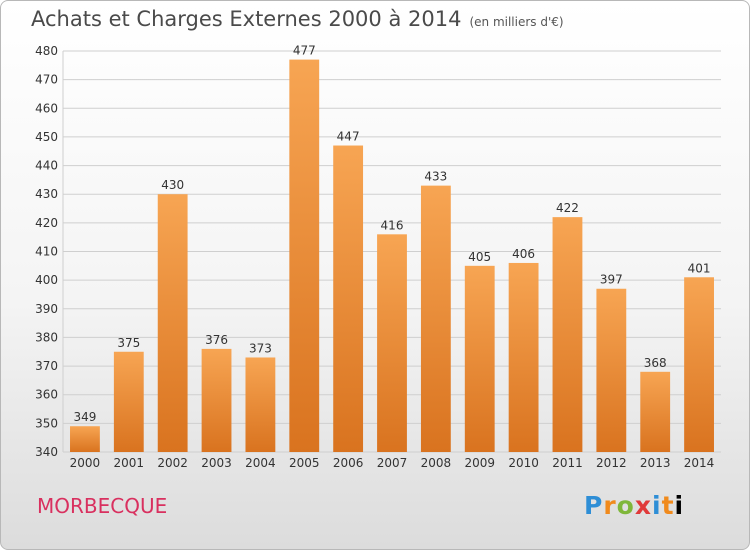  What do you see at coordinates (46, 423) in the screenshot?
I see `y-tick-label: 350` at bounding box center [46, 423].